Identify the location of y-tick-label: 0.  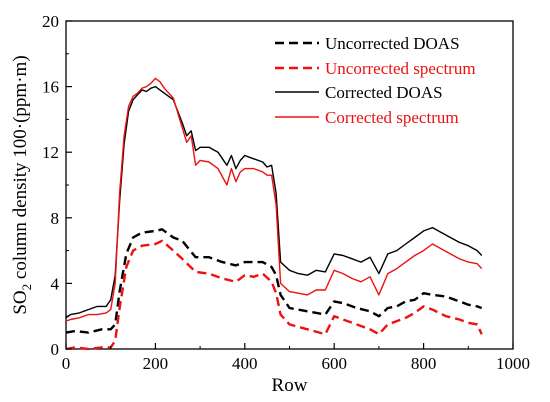
(55, 349).